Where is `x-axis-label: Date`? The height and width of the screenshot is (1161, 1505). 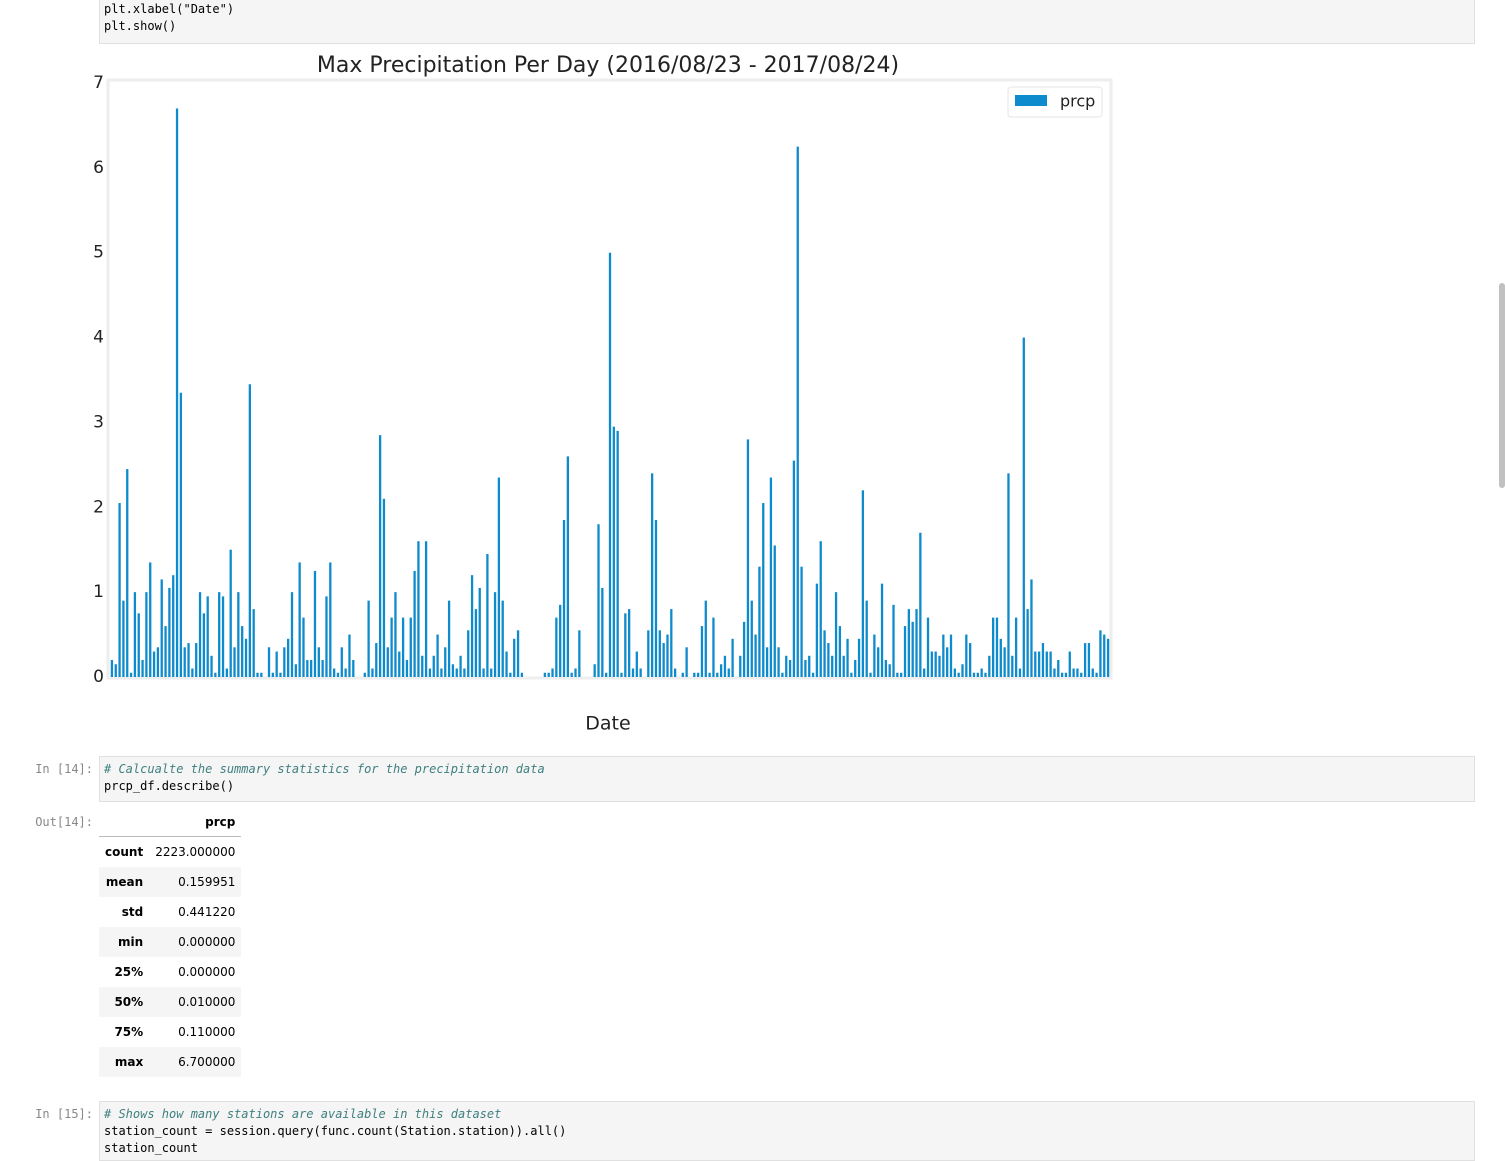 x-axis-label: Date is located at coordinates (607, 724).